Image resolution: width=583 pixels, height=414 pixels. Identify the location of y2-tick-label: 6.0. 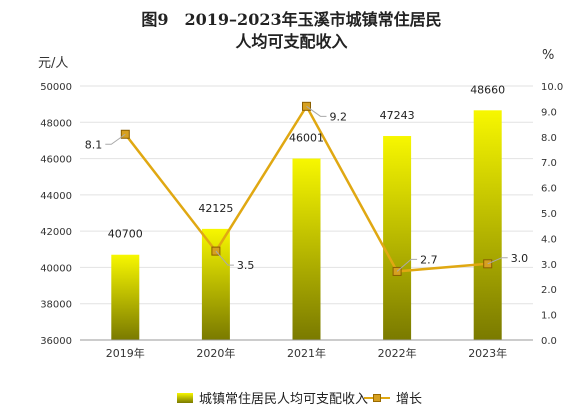
(549, 189).